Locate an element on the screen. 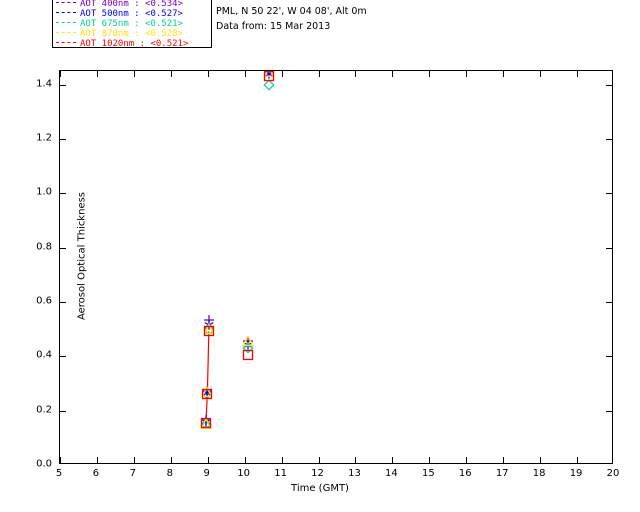  x-tick-label: 20 is located at coordinates (613, 473).